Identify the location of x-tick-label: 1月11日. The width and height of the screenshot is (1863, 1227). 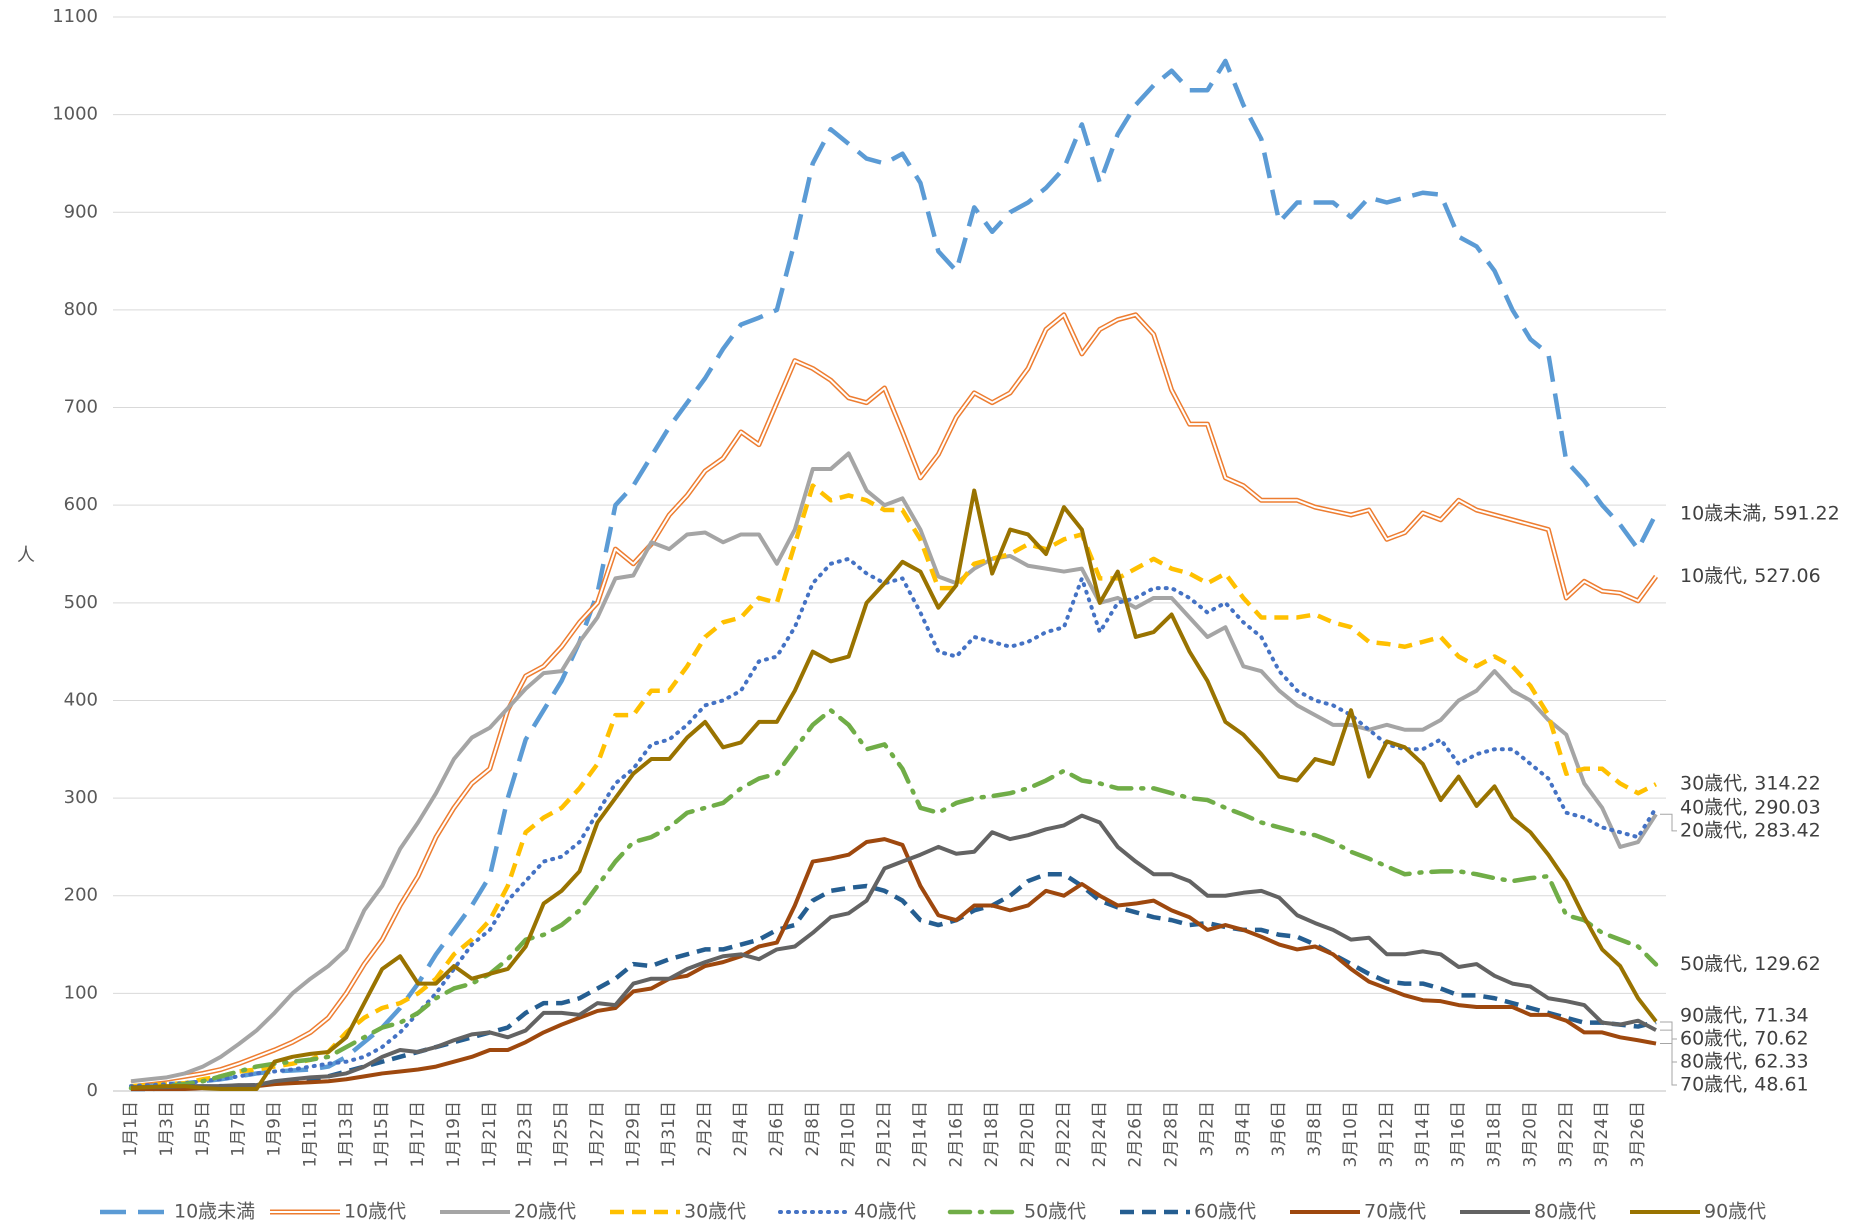
(310, 1134).